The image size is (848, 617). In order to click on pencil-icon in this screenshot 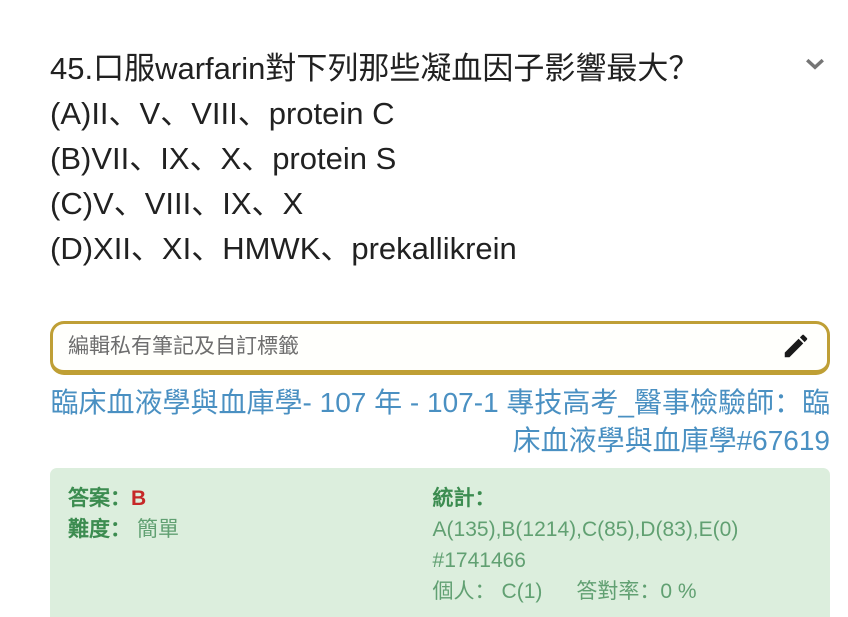, I will do `click(796, 347)`.